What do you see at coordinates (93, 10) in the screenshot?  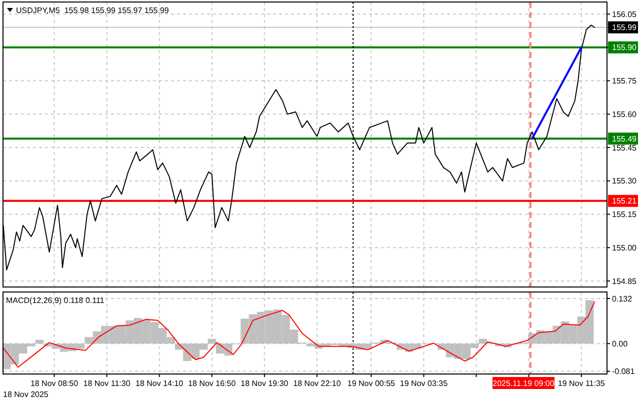 I see `text: USDJPY,M5 155.98 155.99 155.97 155.99` at bounding box center [93, 10].